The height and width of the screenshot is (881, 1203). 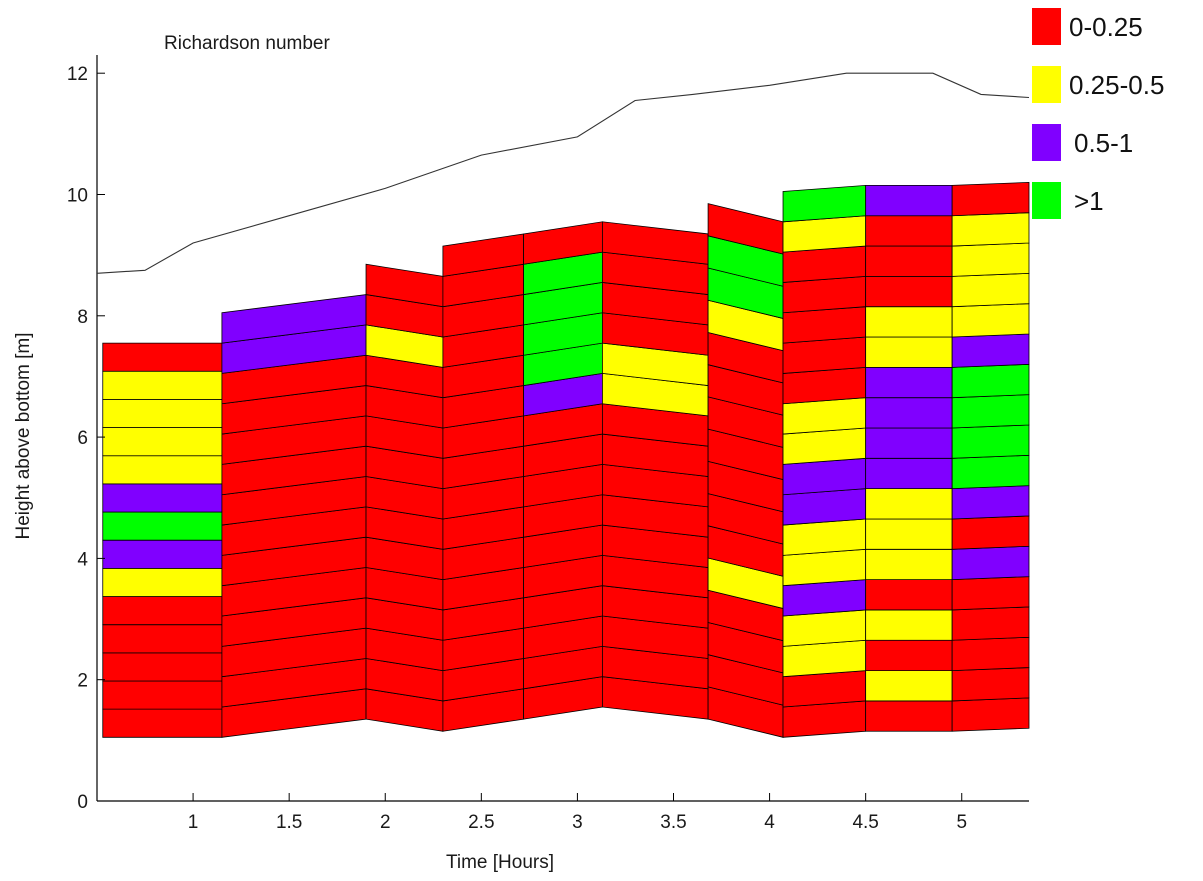 I want to click on y-tick-label: 10, so click(x=77, y=195).